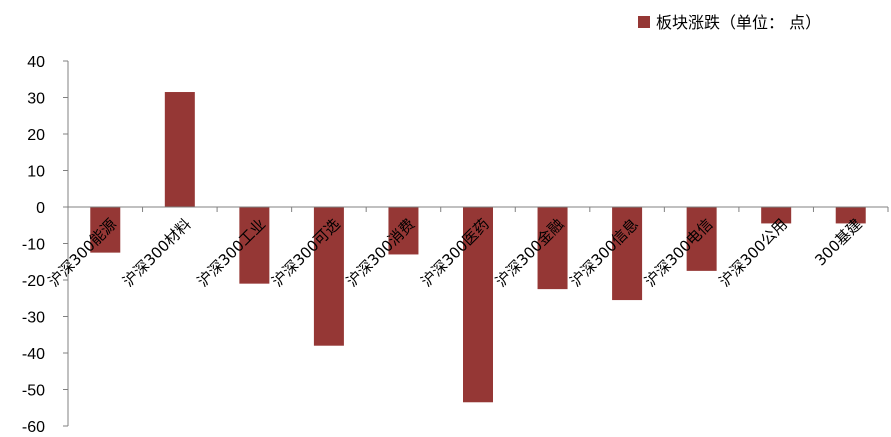  What do you see at coordinates (36, 99) in the screenshot?
I see `y-tick-label: 30` at bounding box center [36, 99].